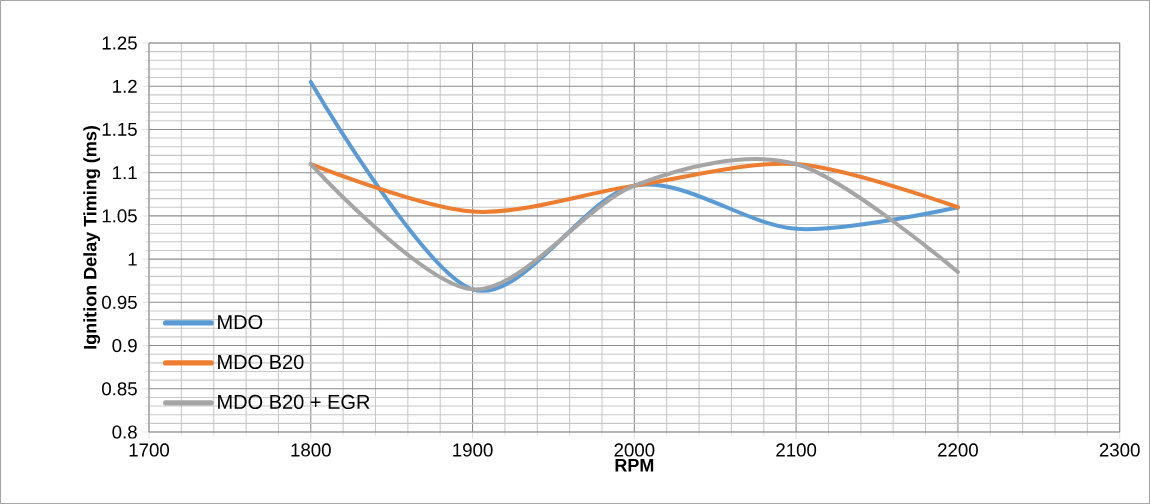 The height and width of the screenshot is (504, 1150). What do you see at coordinates (240, 322) in the screenshot?
I see `legend-label: MDO` at bounding box center [240, 322].